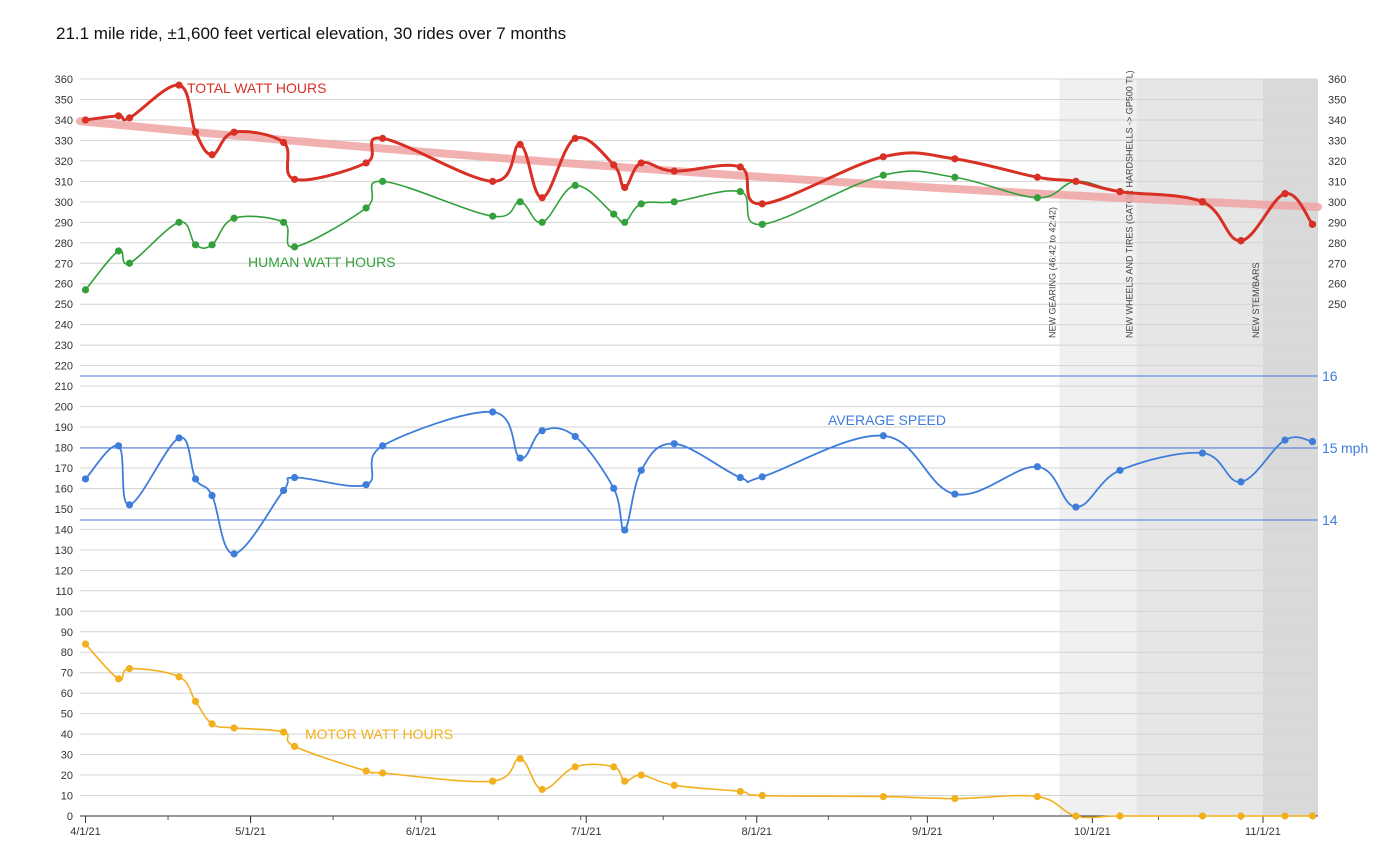 The image size is (1400, 850). What do you see at coordinates (379, 734) in the screenshot?
I see `series-label-motor-watt-hours: MOTOR WATT HOURS` at bounding box center [379, 734].